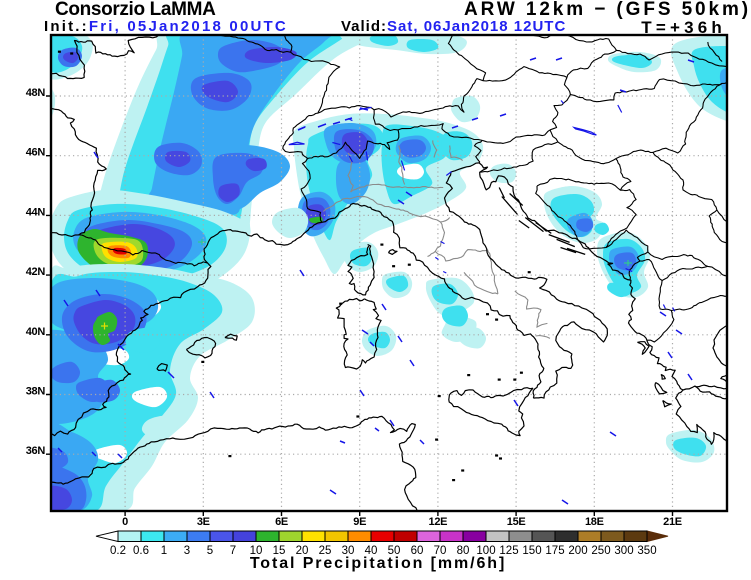 The height and width of the screenshot is (580, 751). Describe the element at coordinates (600, 551) in the screenshot. I see `svg-text: 250` at that location.